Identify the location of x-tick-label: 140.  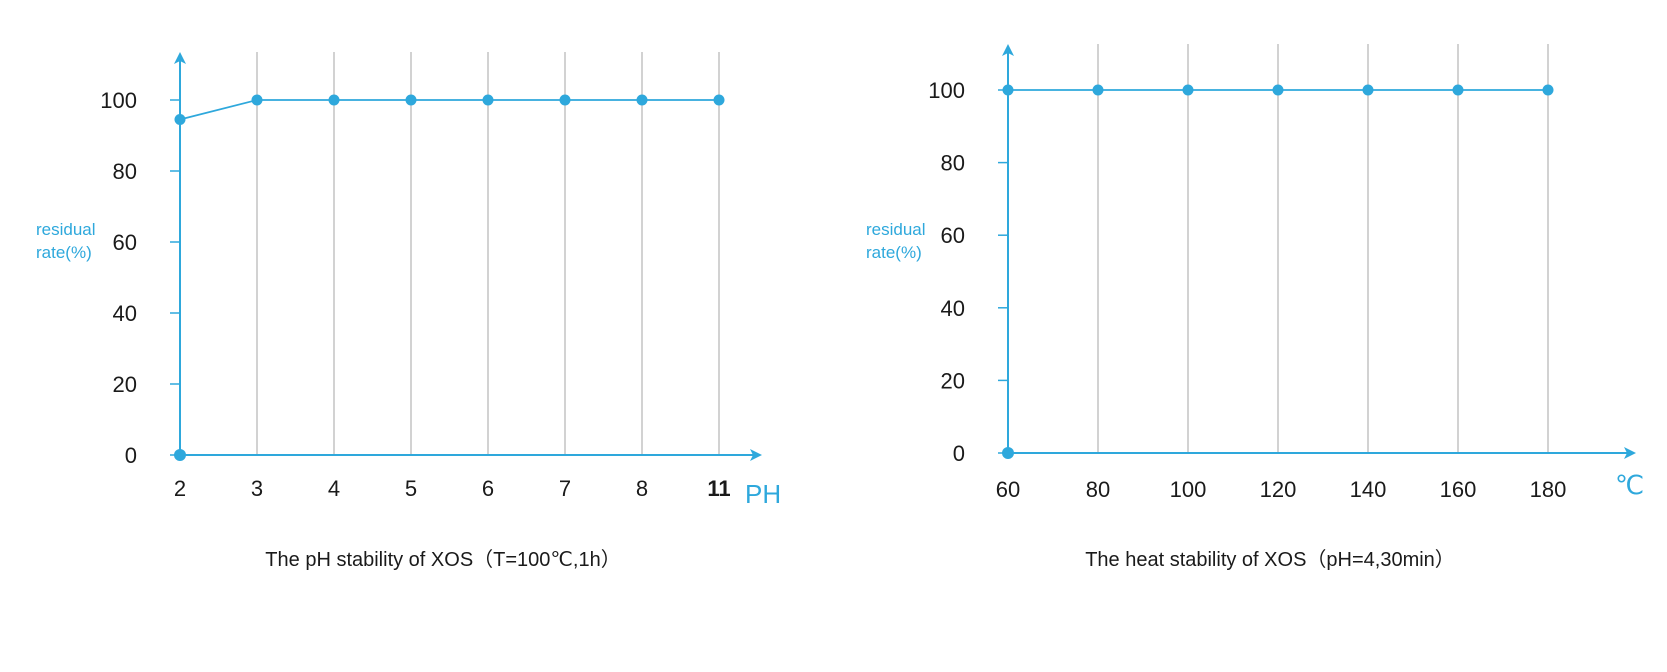
(1368, 489).